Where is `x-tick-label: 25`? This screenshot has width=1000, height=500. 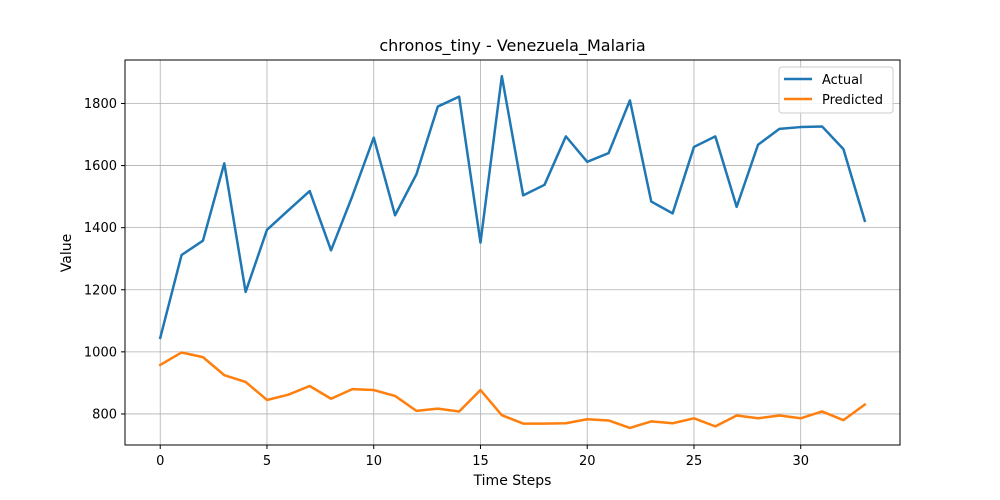
x-tick-label: 25 is located at coordinates (694, 461).